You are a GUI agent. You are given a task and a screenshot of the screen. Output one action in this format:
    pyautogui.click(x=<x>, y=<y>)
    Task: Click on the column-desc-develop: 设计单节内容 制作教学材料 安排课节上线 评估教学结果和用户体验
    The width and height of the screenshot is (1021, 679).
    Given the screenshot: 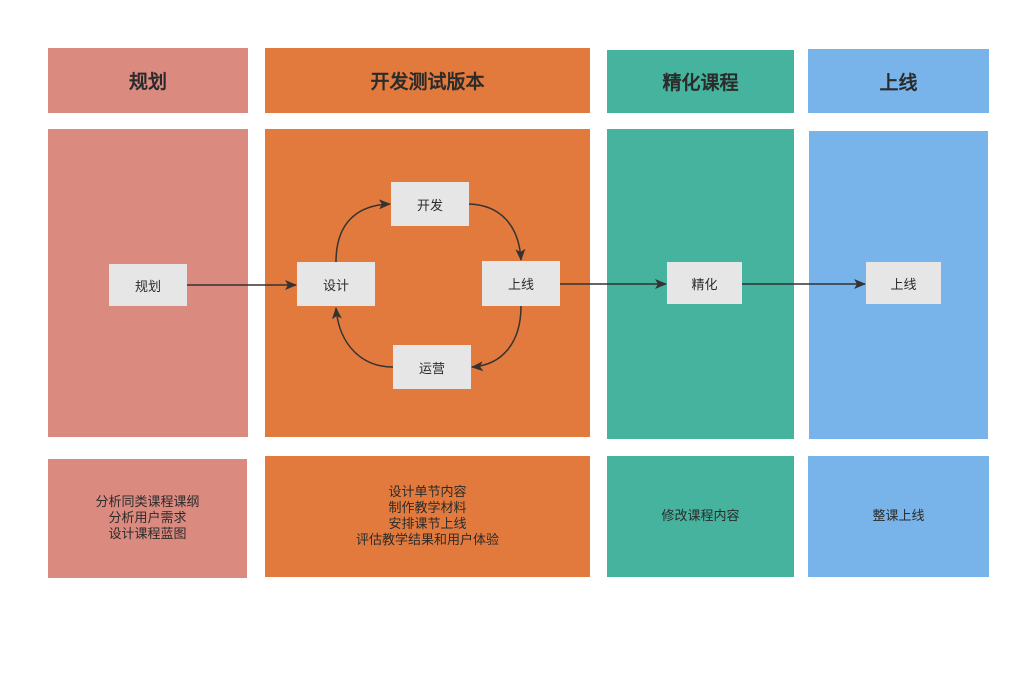 What is the action you would take?
    pyautogui.click(x=427, y=516)
    